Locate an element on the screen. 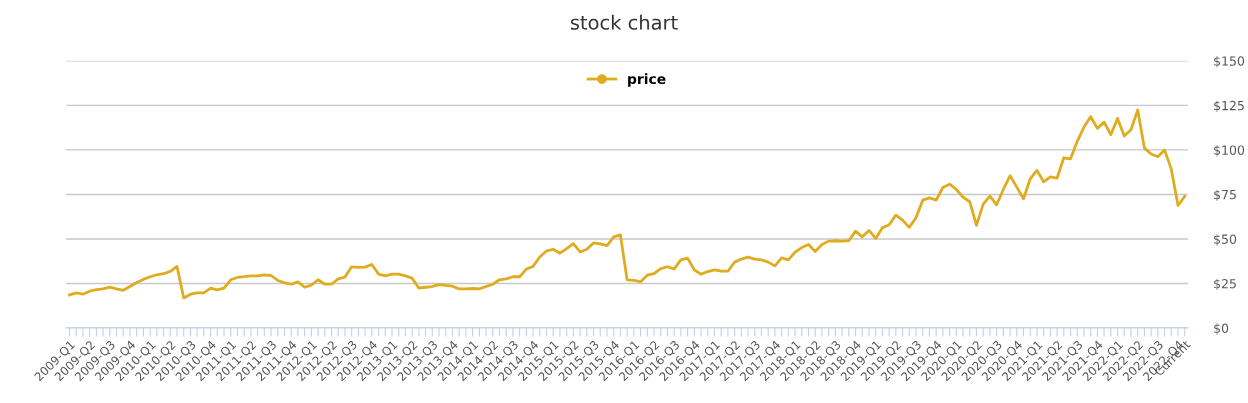 The image size is (1248, 403). y-tick-label: $100 is located at coordinates (1229, 151).